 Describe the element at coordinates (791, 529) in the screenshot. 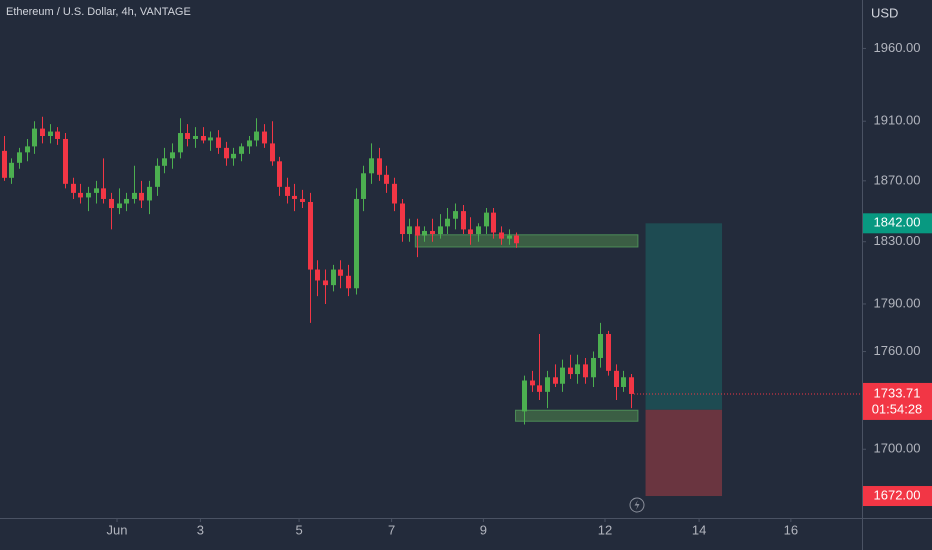

I see `x-tick-label: 16` at that location.